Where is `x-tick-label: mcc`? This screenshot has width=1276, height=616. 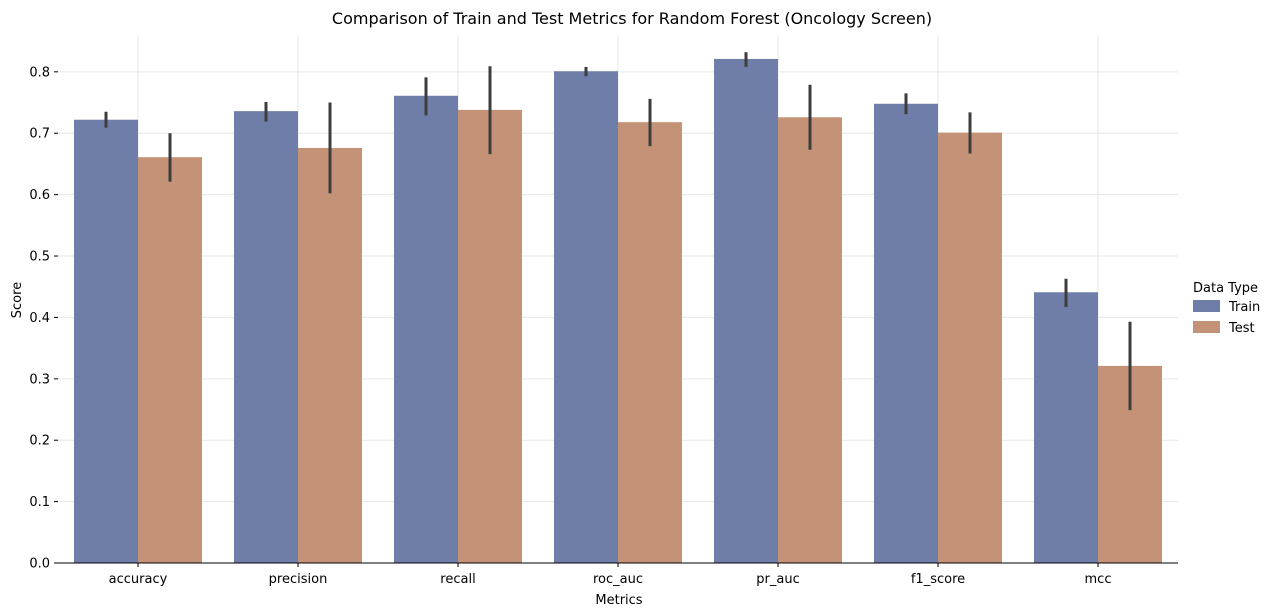
x-tick-label: mcc is located at coordinates (1098, 579).